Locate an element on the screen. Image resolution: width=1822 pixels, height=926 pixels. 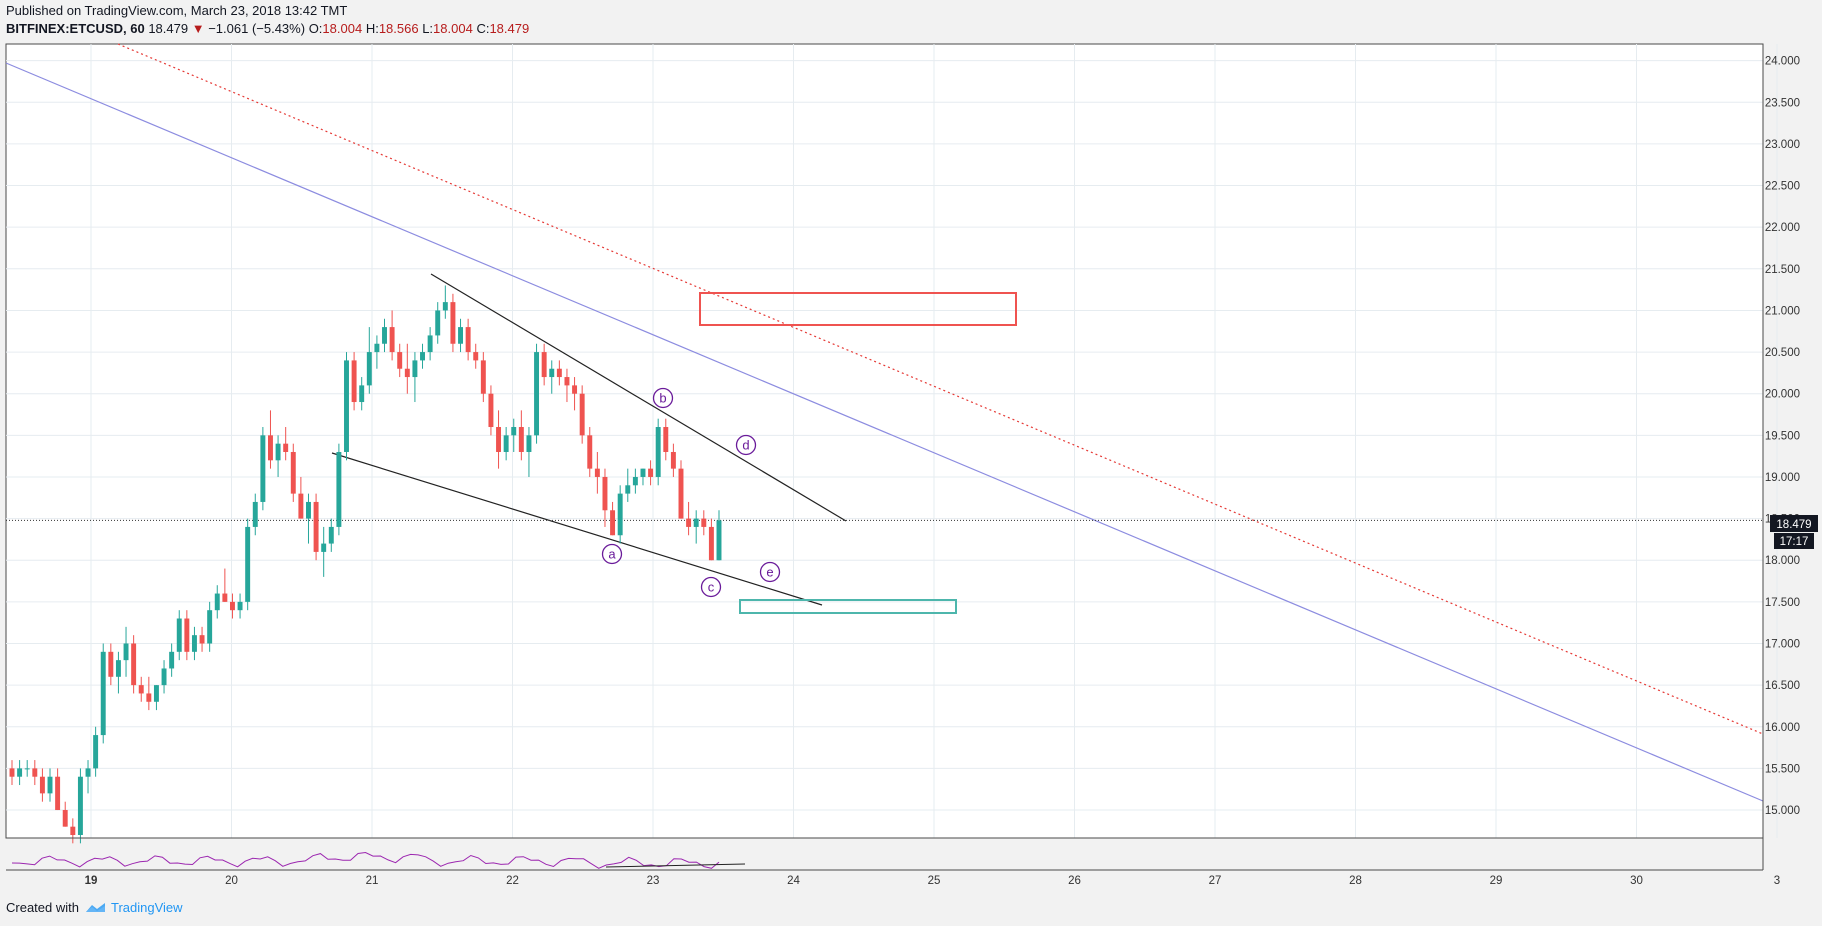
svg-text: c is located at coordinates (711, 587).